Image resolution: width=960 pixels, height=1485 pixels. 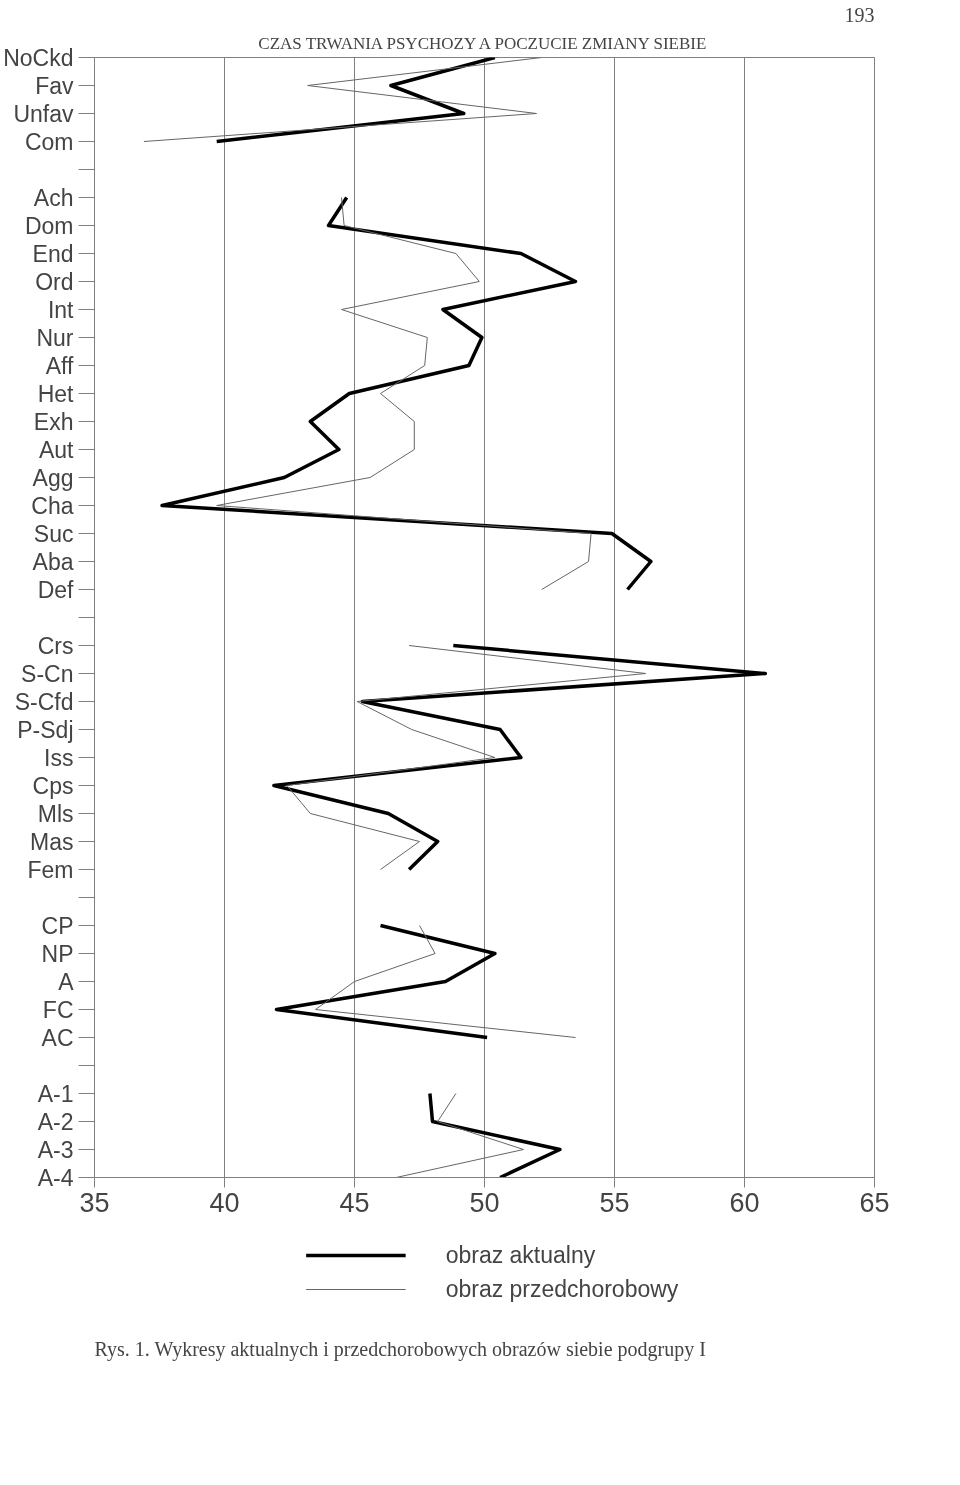 What do you see at coordinates (562, 1289) in the screenshot?
I see `legend-label: obraz przedchorobowy` at bounding box center [562, 1289].